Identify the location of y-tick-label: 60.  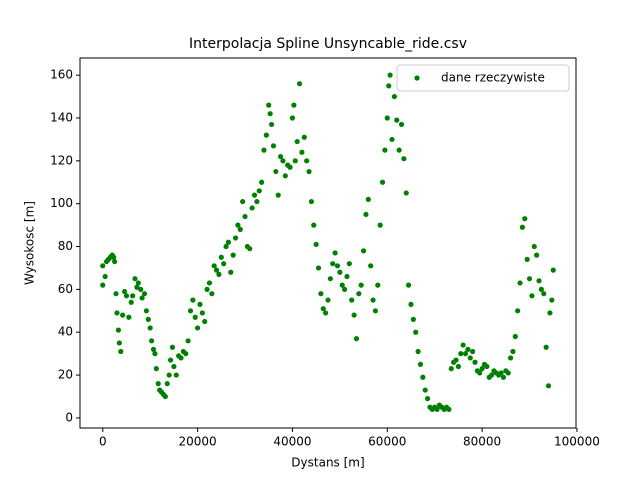
(65, 289).